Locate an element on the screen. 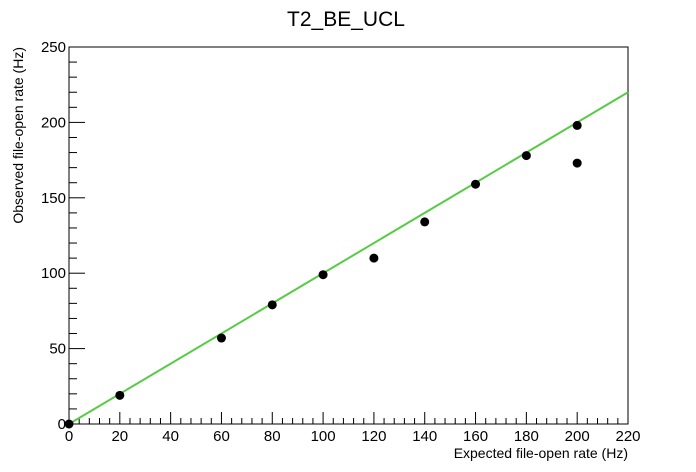 This screenshot has height=472, width=696. x-tick-label: 80 is located at coordinates (272, 436).